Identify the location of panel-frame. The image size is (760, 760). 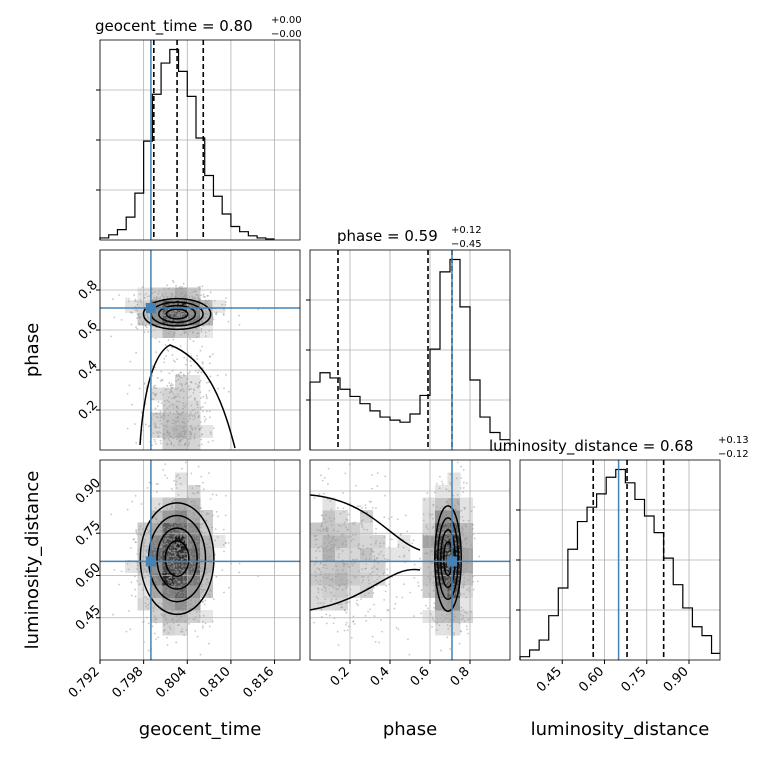
(200, 560).